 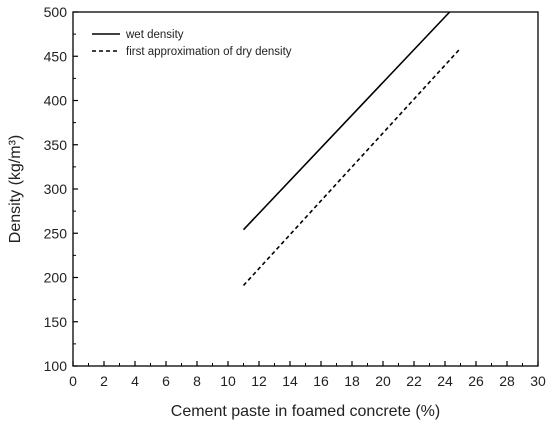 What do you see at coordinates (56, 233) in the screenshot?
I see `y-tick-label: 250` at bounding box center [56, 233].